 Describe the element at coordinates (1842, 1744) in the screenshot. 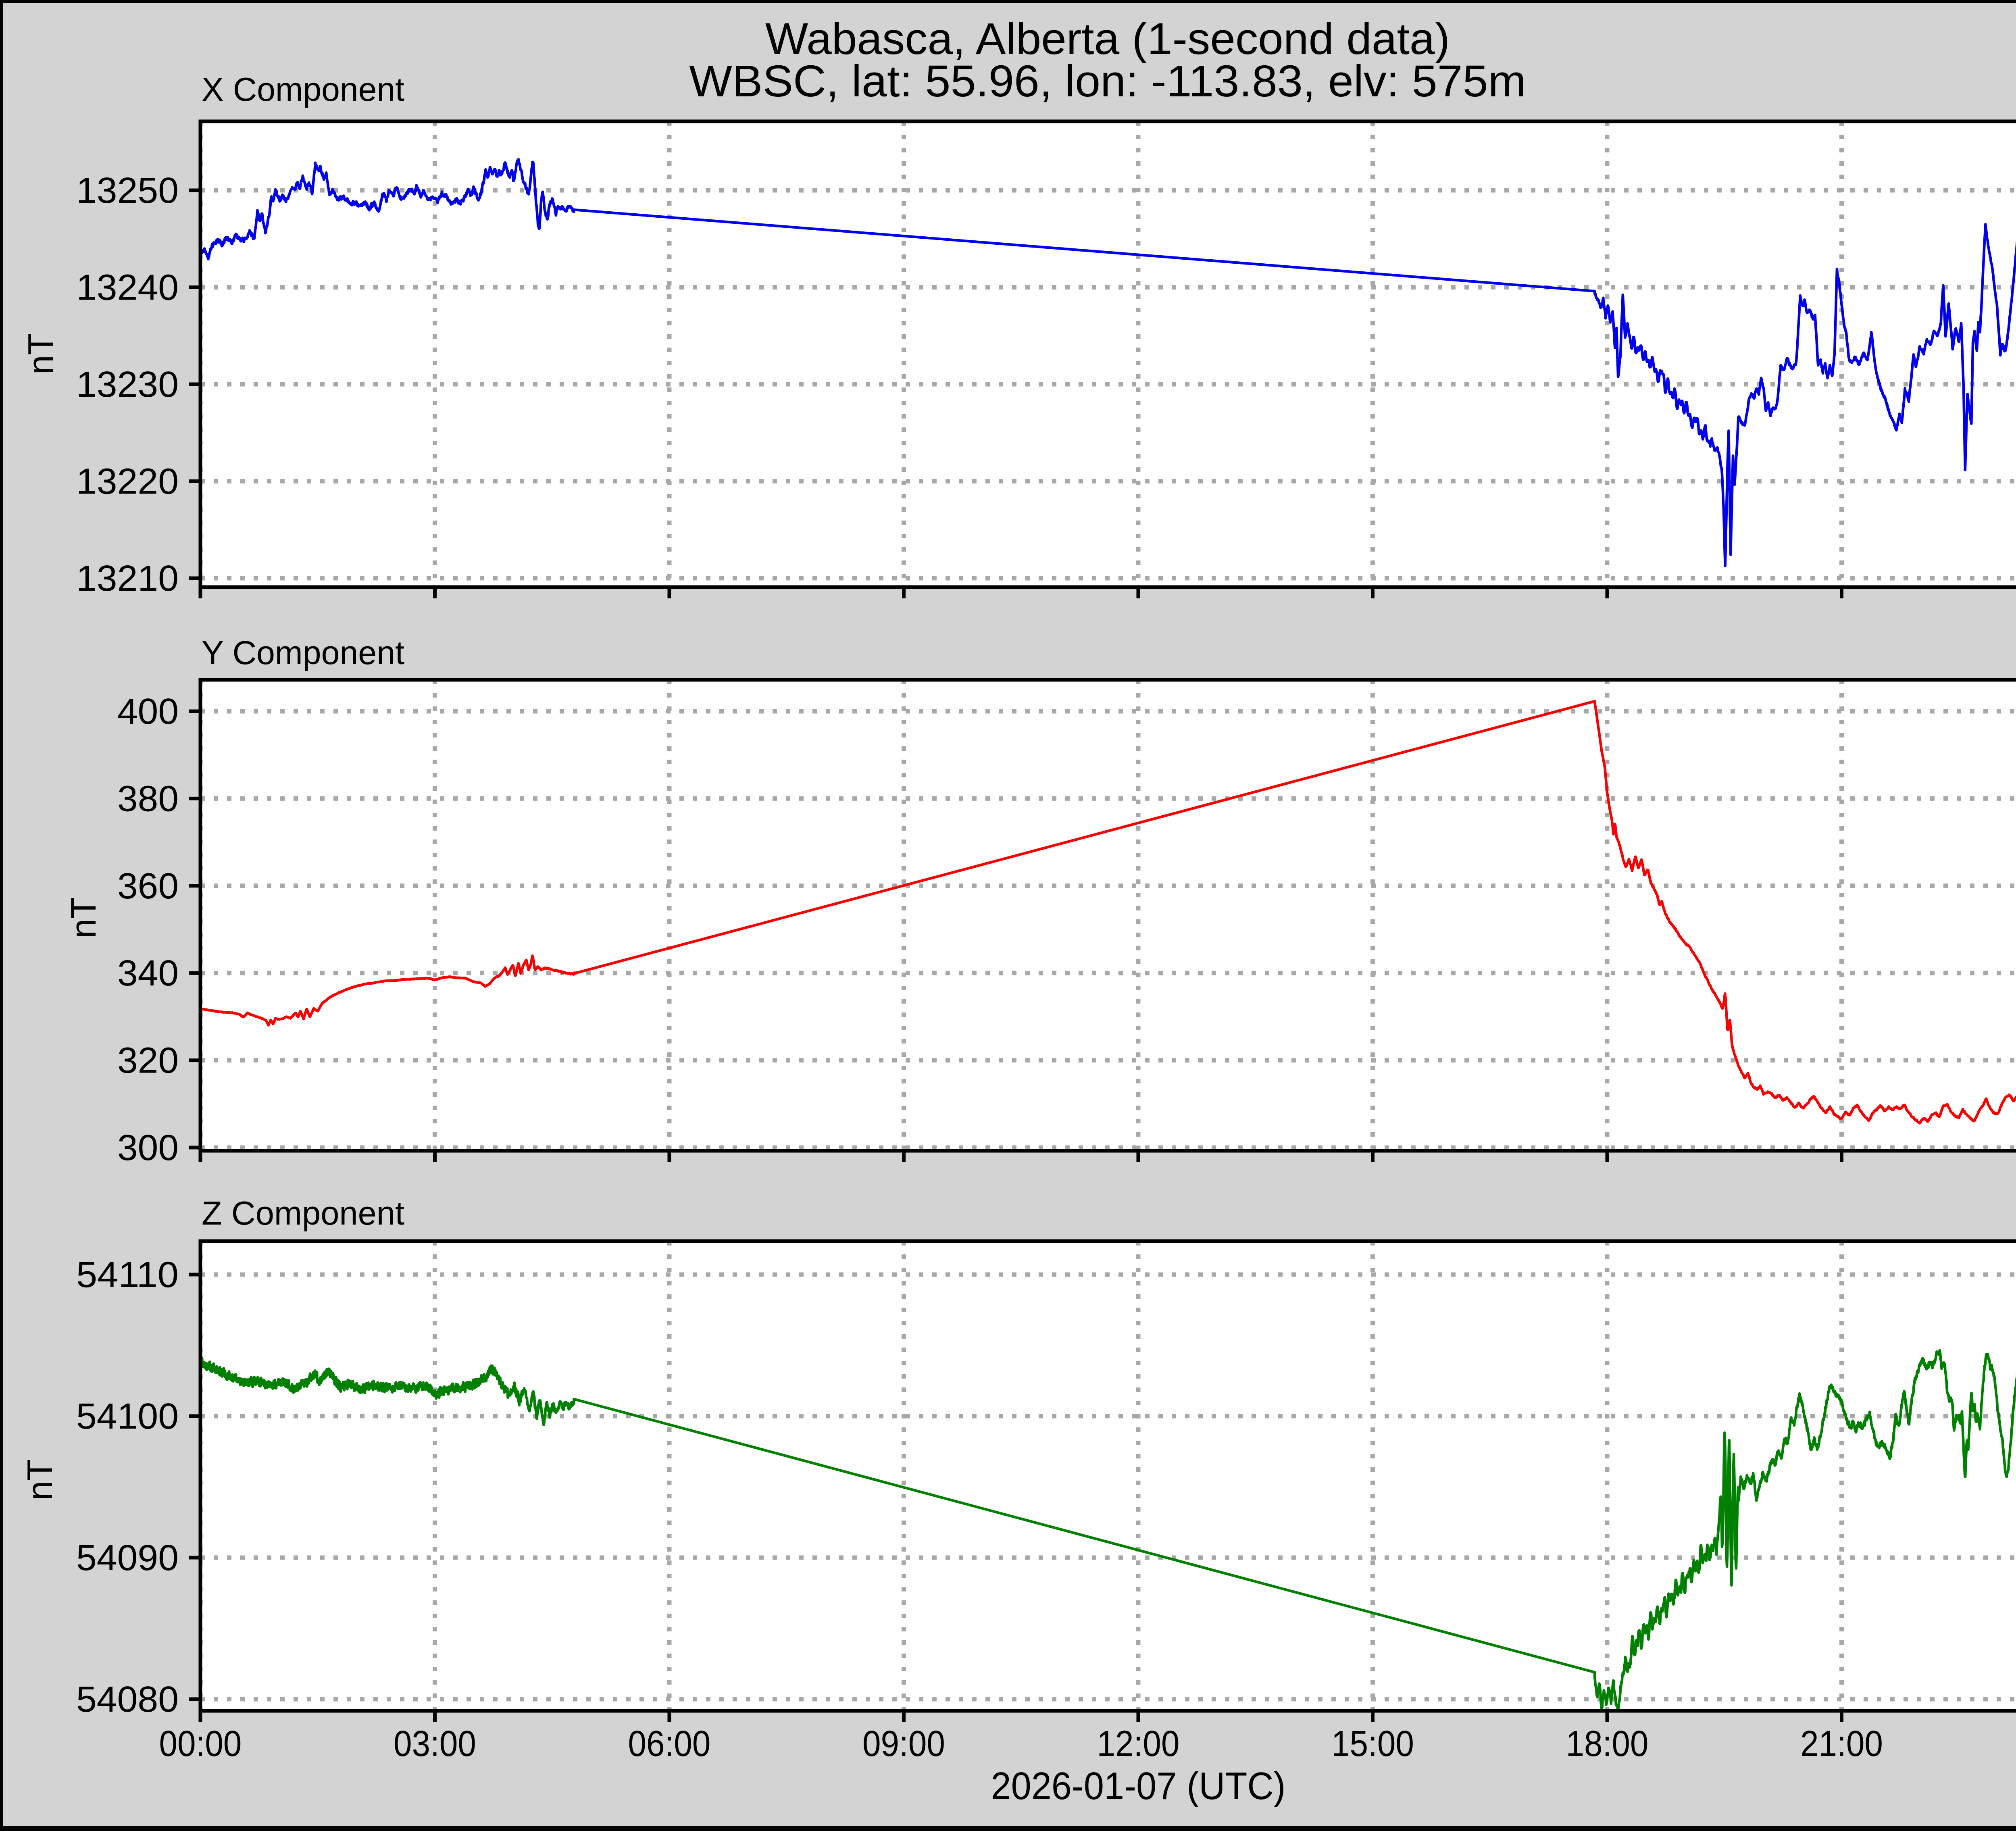

I see `svg-text: 21:00` at that location.